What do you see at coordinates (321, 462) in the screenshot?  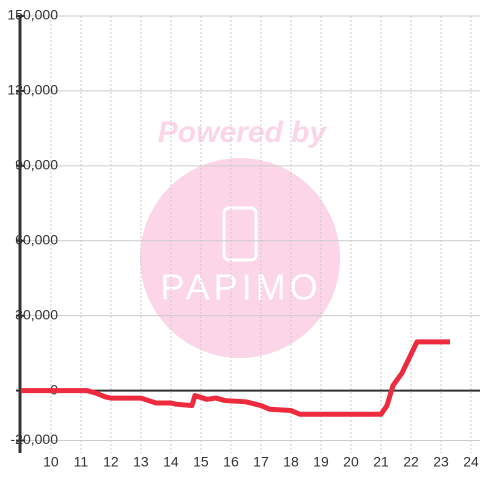 I see `x-tick-label: 19` at bounding box center [321, 462].